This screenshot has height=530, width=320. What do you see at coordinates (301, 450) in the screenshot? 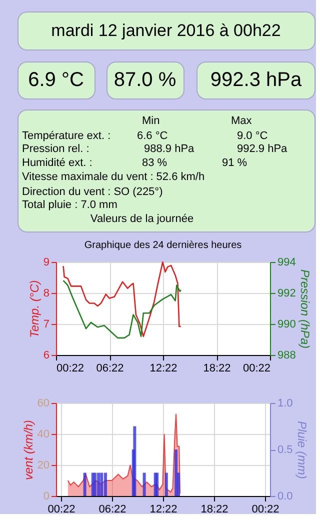
I see `y2-axis-title: Pluie (mm)` at bounding box center [301, 450].